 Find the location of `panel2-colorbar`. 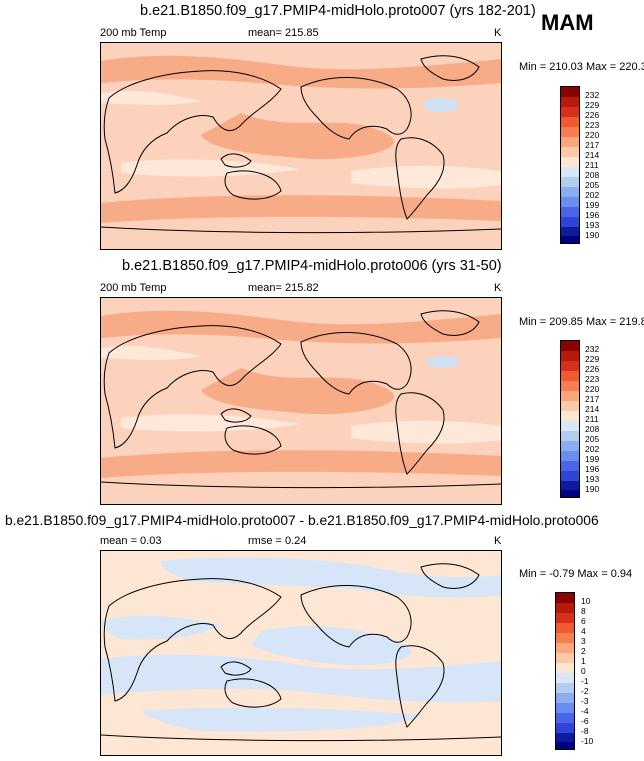

panel2-colorbar is located at coordinates (570, 419).